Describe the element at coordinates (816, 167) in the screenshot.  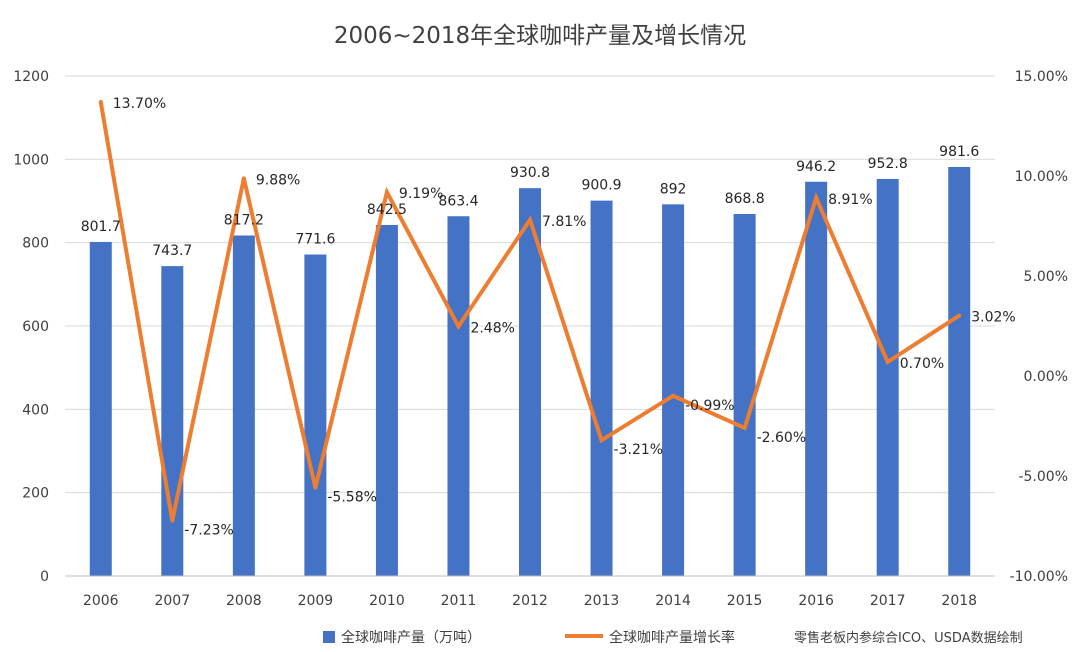
I see `bar-data-label: 946.2` at that location.